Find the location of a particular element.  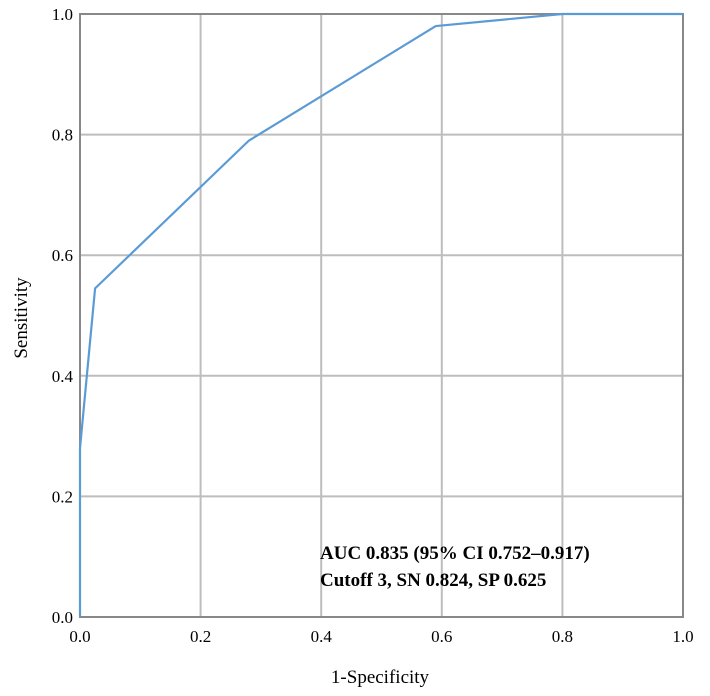

x-tick-label: 0.2 is located at coordinates (200, 636).